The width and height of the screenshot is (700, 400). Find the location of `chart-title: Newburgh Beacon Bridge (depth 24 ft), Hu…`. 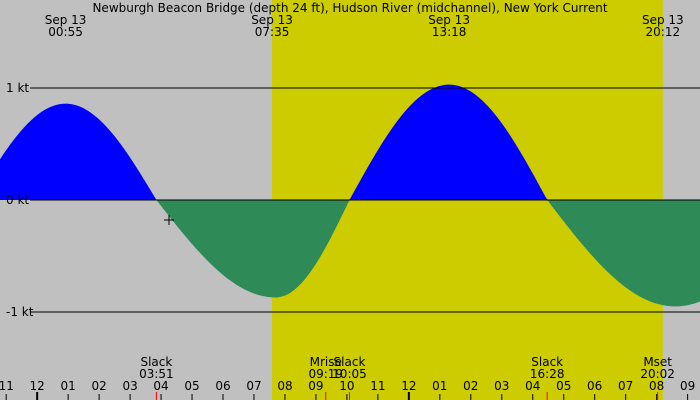

chart-title: Newburgh Beacon Bridge (depth 24 ft), Hu… is located at coordinates (349, 8).